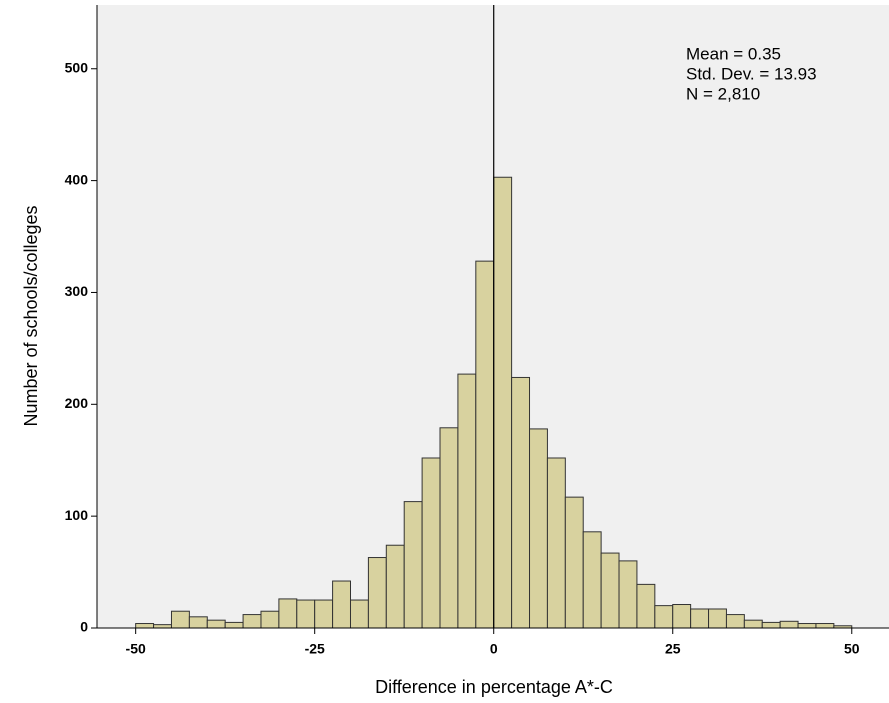 The height and width of the screenshot is (703, 889). What do you see at coordinates (673, 649) in the screenshot?
I see `x-tick-label: 25` at bounding box center [673, 649].